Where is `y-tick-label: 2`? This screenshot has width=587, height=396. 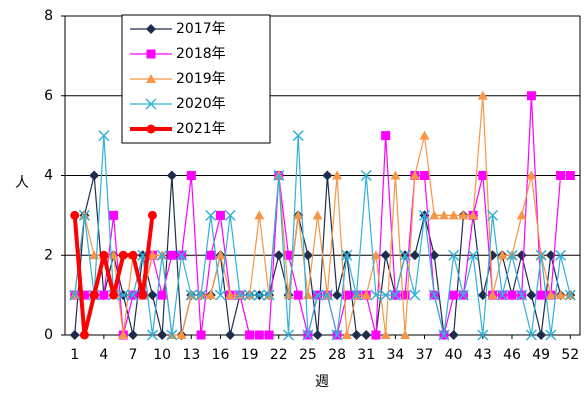 y-tick-label: 2 is located at coordinates (48, 255).